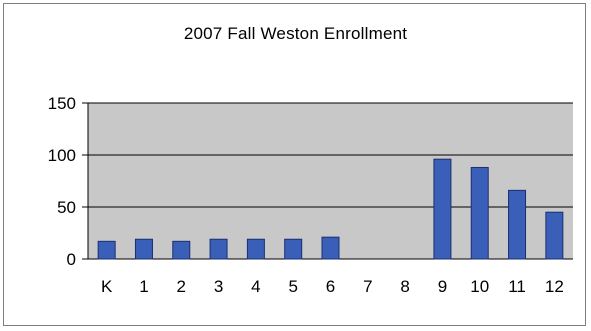  Describe the element at coordinates (106, 250) in the screenshot. I see `bar-K` at that location.